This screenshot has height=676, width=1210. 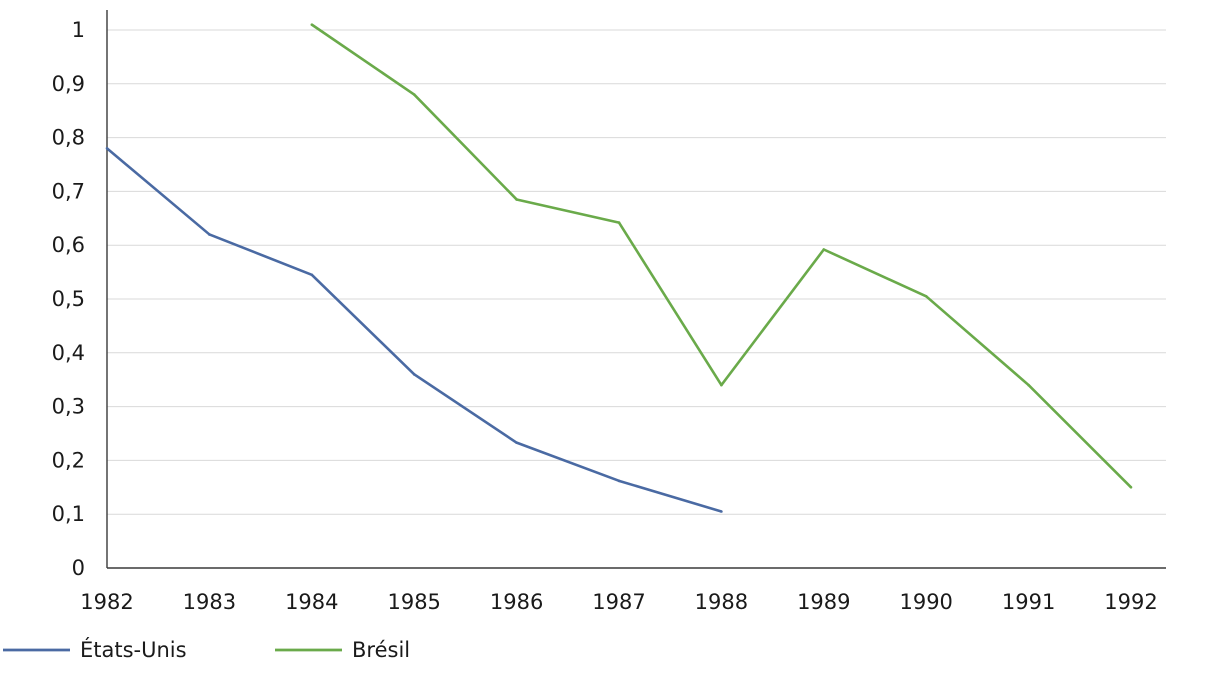 I want to click on x-tick-label: 1986, so click(x=516, y=602).